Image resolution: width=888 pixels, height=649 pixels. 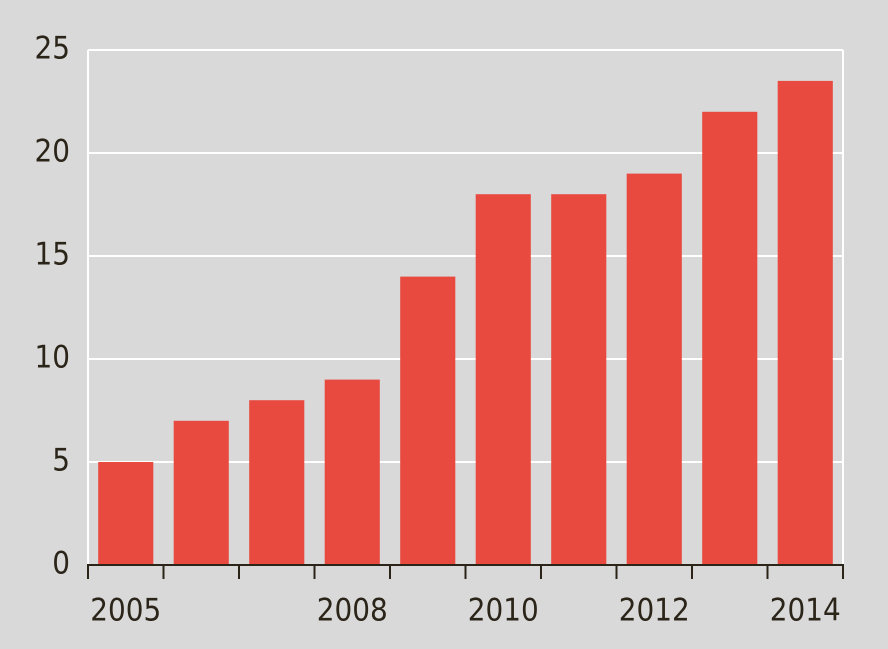 What do you see at coordinates (125, 611) in the screenshot?
I see `x-tick-label: 2005` at bounding box center [125, 611].